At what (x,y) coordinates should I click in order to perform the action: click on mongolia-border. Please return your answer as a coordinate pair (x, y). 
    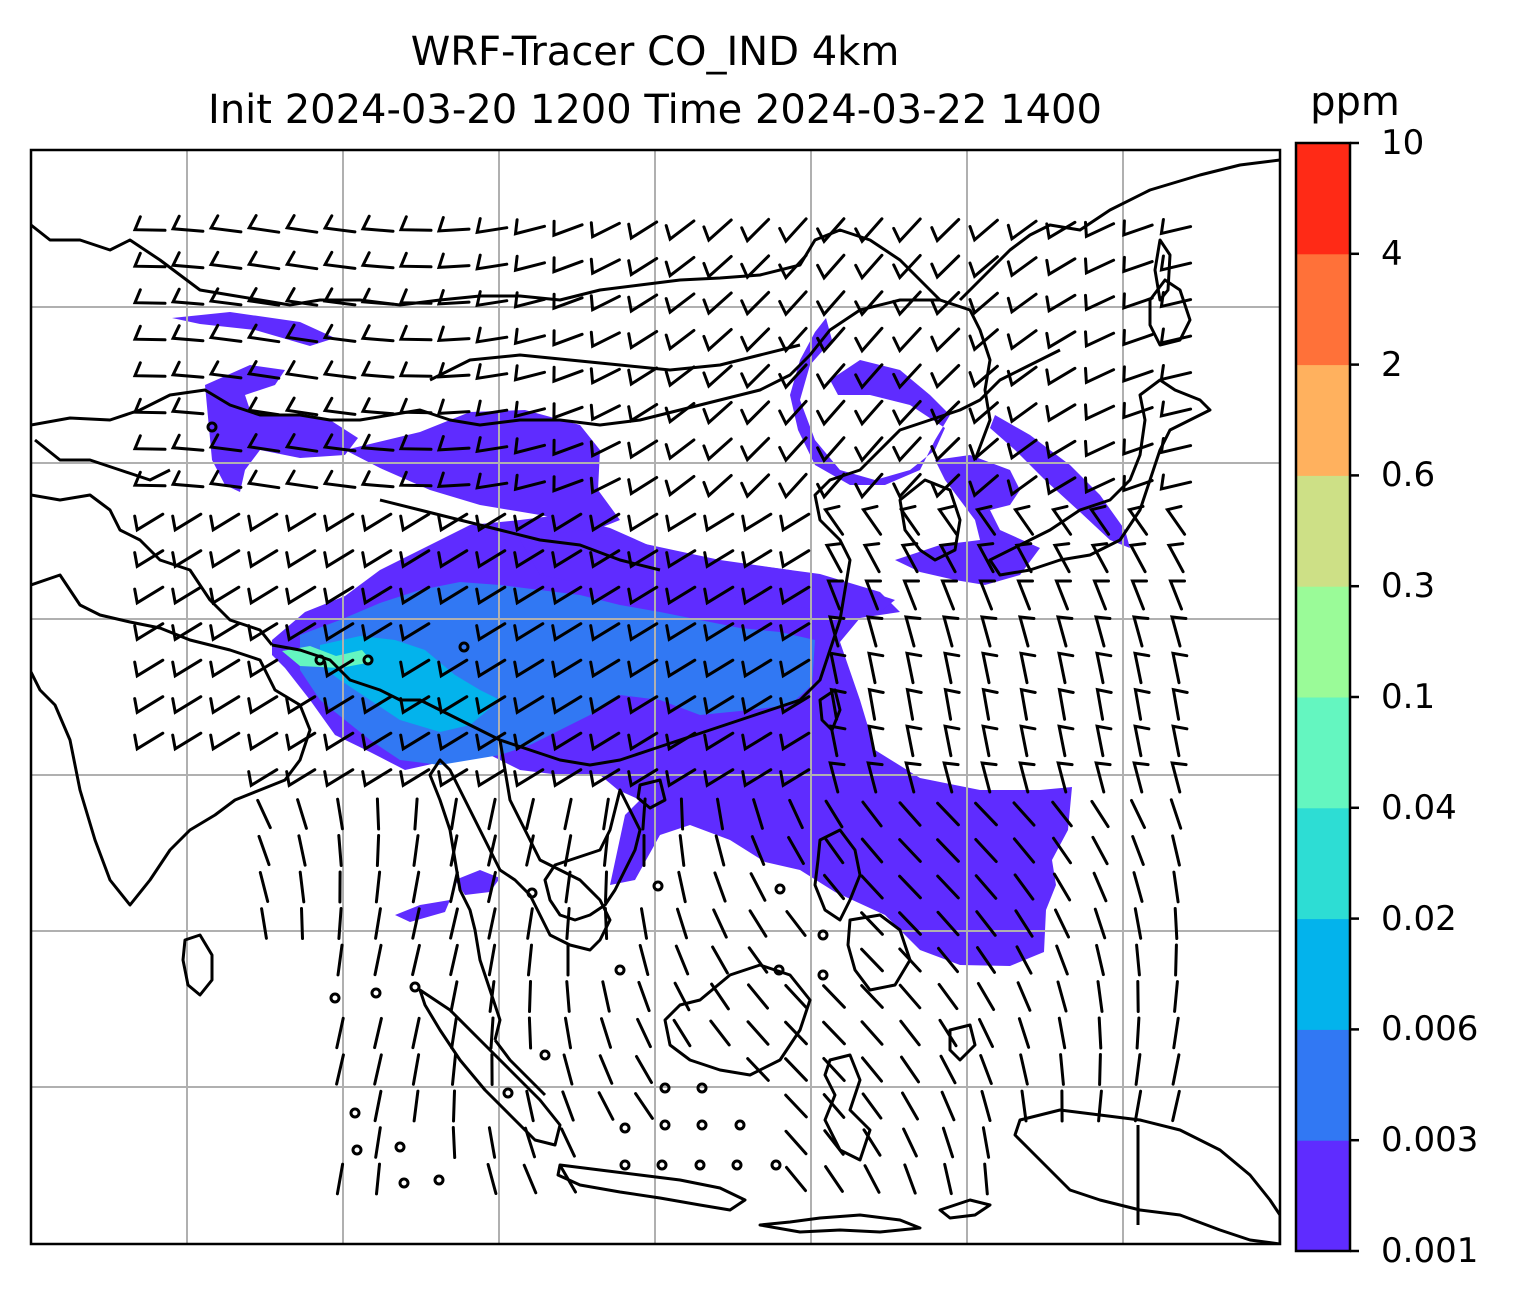
    Looking at the image, I should click on (615, 362).